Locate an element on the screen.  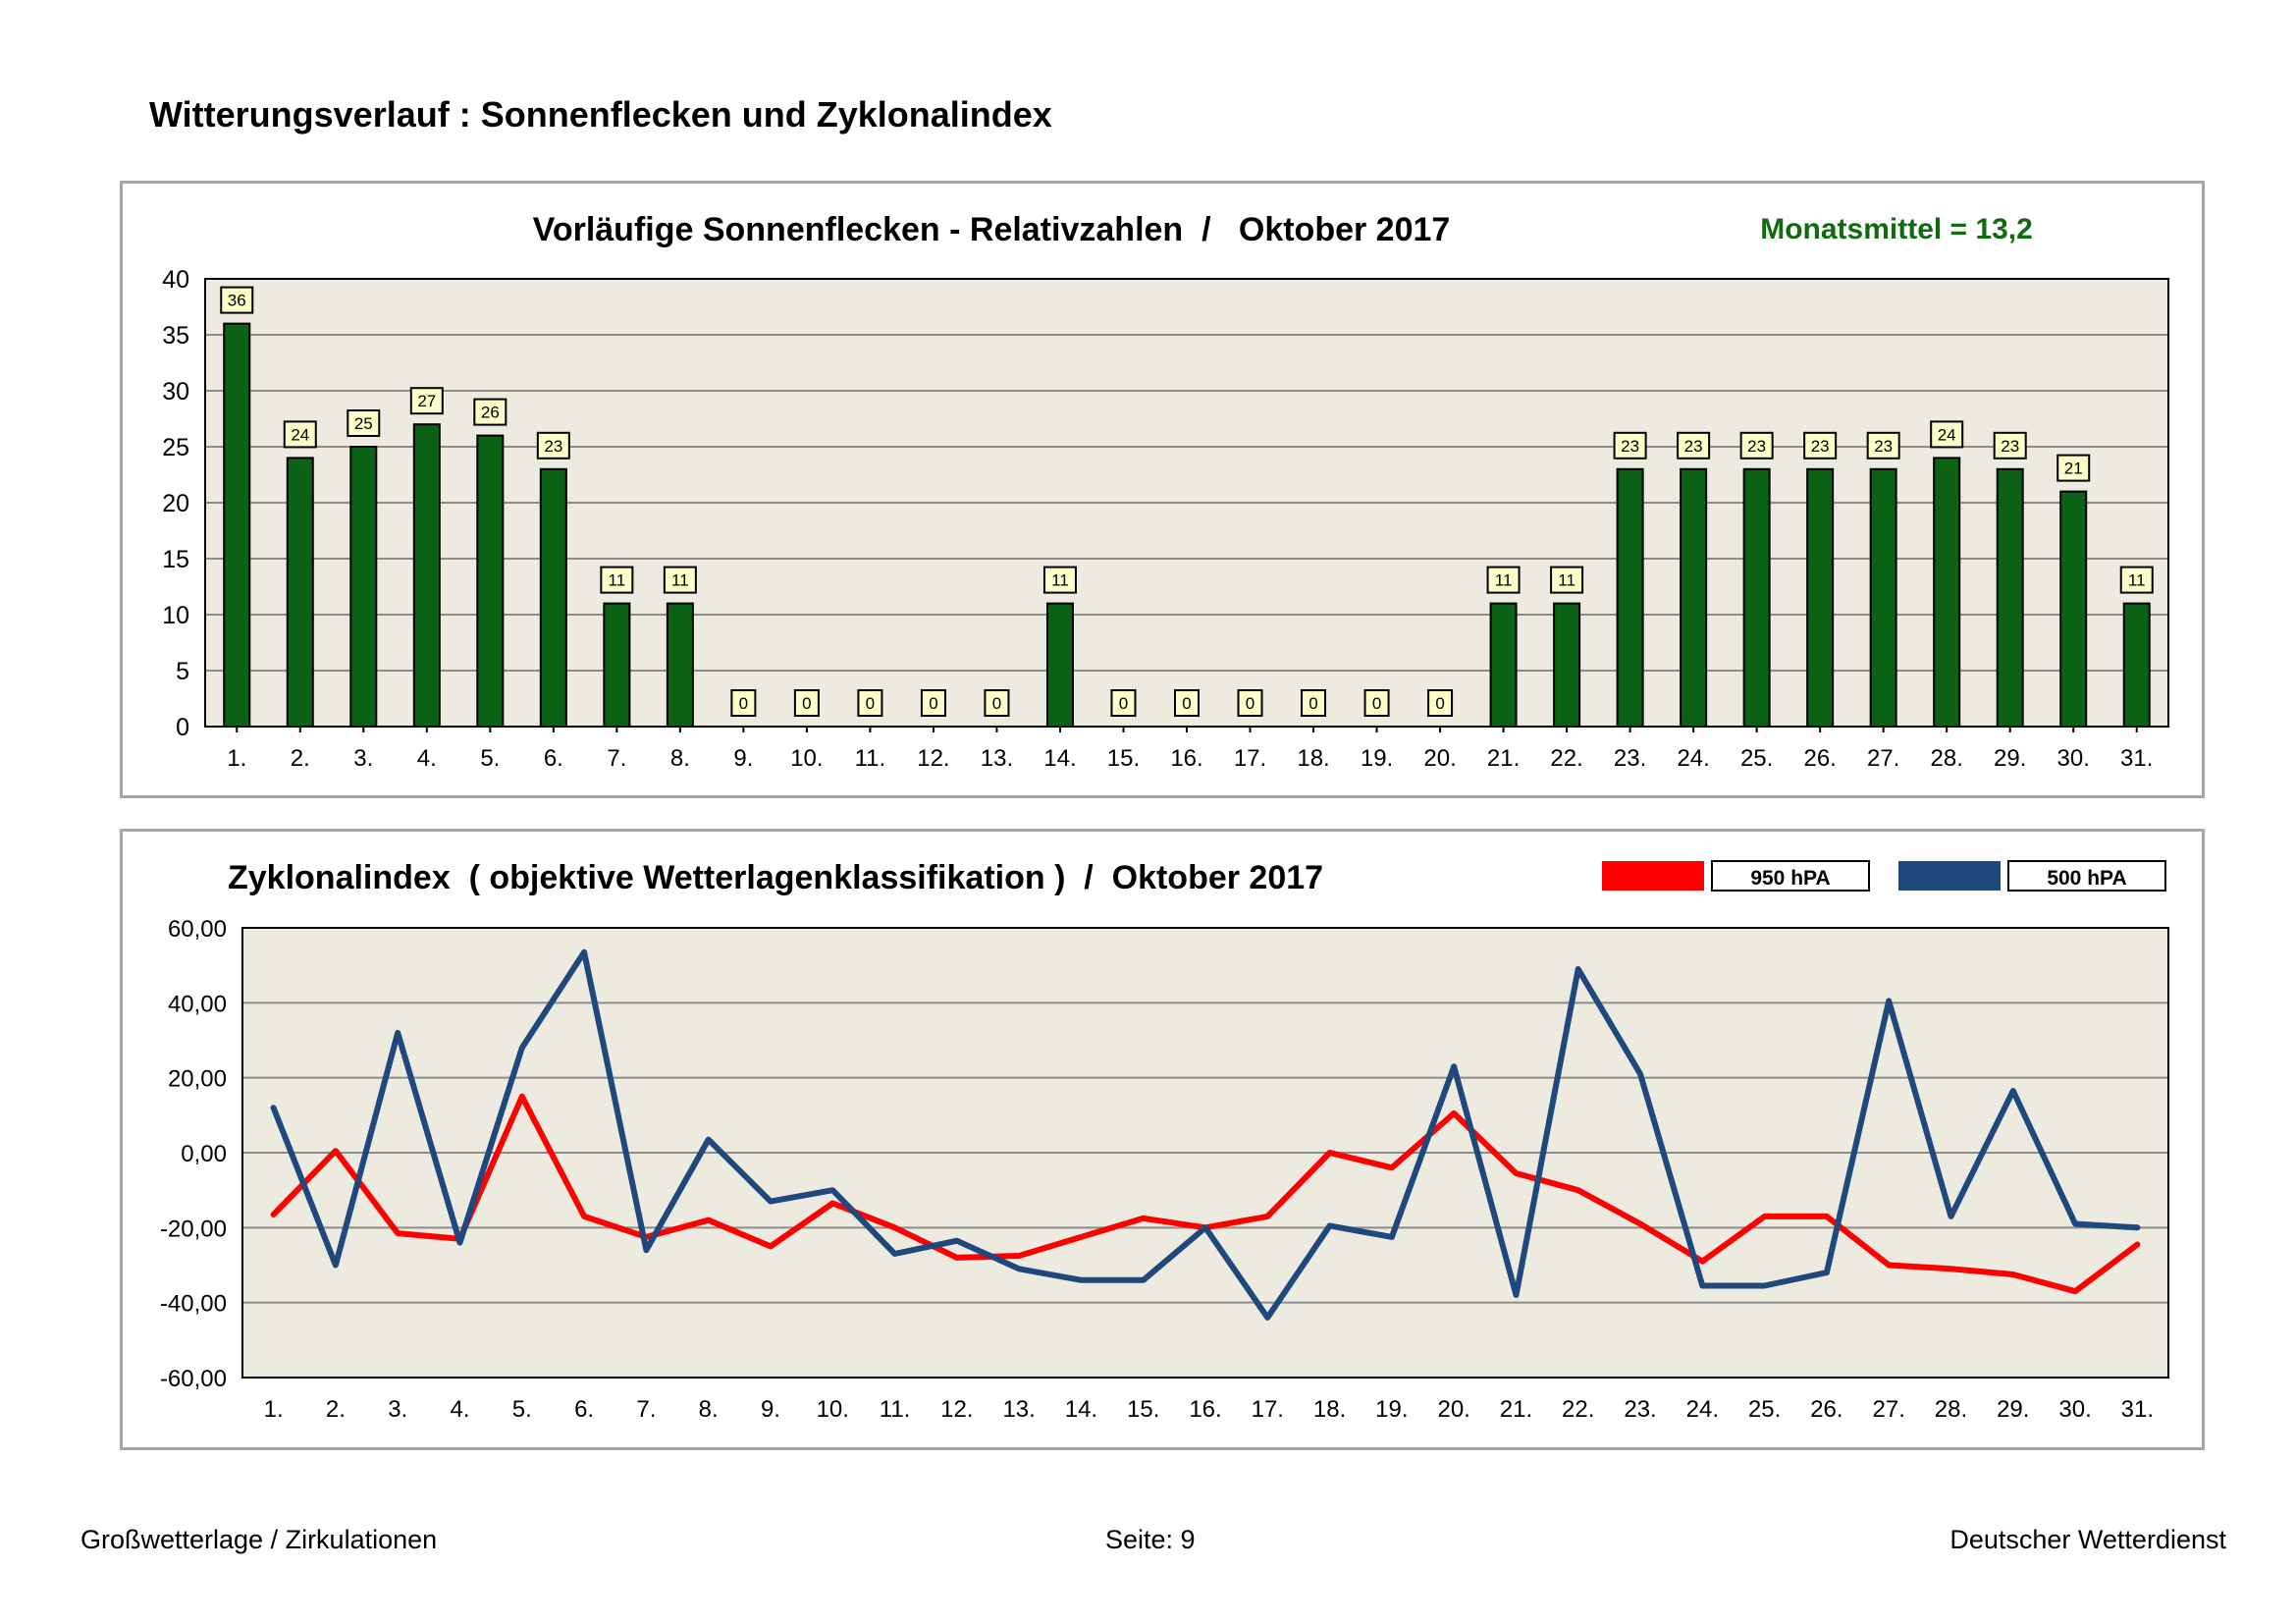
x-tick-label: 18. is located at coordinates (1313, 758).